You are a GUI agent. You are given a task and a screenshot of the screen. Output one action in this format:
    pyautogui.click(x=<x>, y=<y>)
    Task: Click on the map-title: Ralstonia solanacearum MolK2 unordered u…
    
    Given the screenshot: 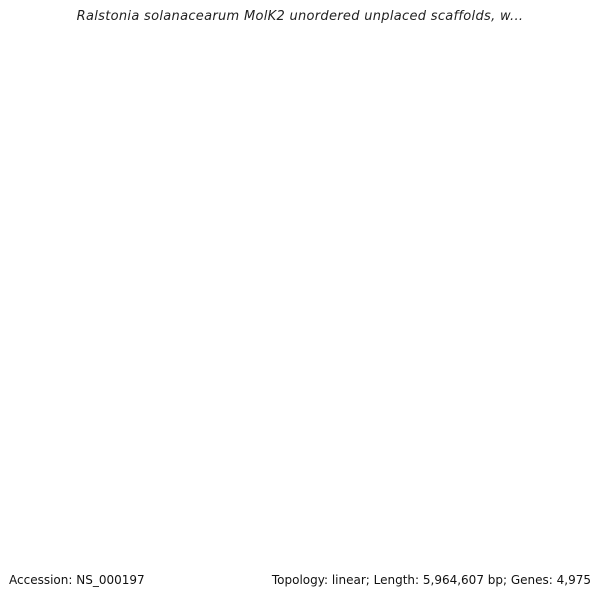 What is the action you would take?
    pyautogui.click(x=300, y=16)
    